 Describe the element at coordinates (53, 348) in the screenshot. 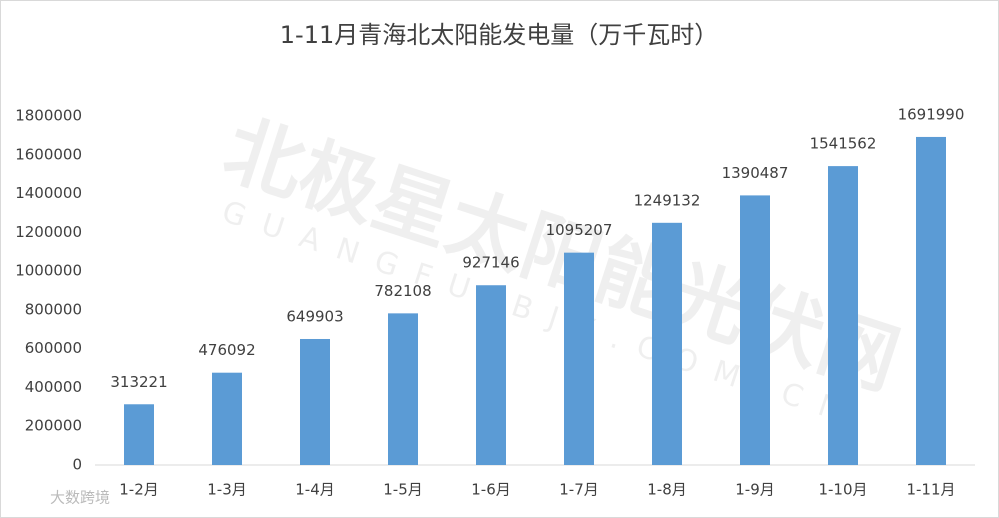

I see `y-tick-label: 600000` at that location.